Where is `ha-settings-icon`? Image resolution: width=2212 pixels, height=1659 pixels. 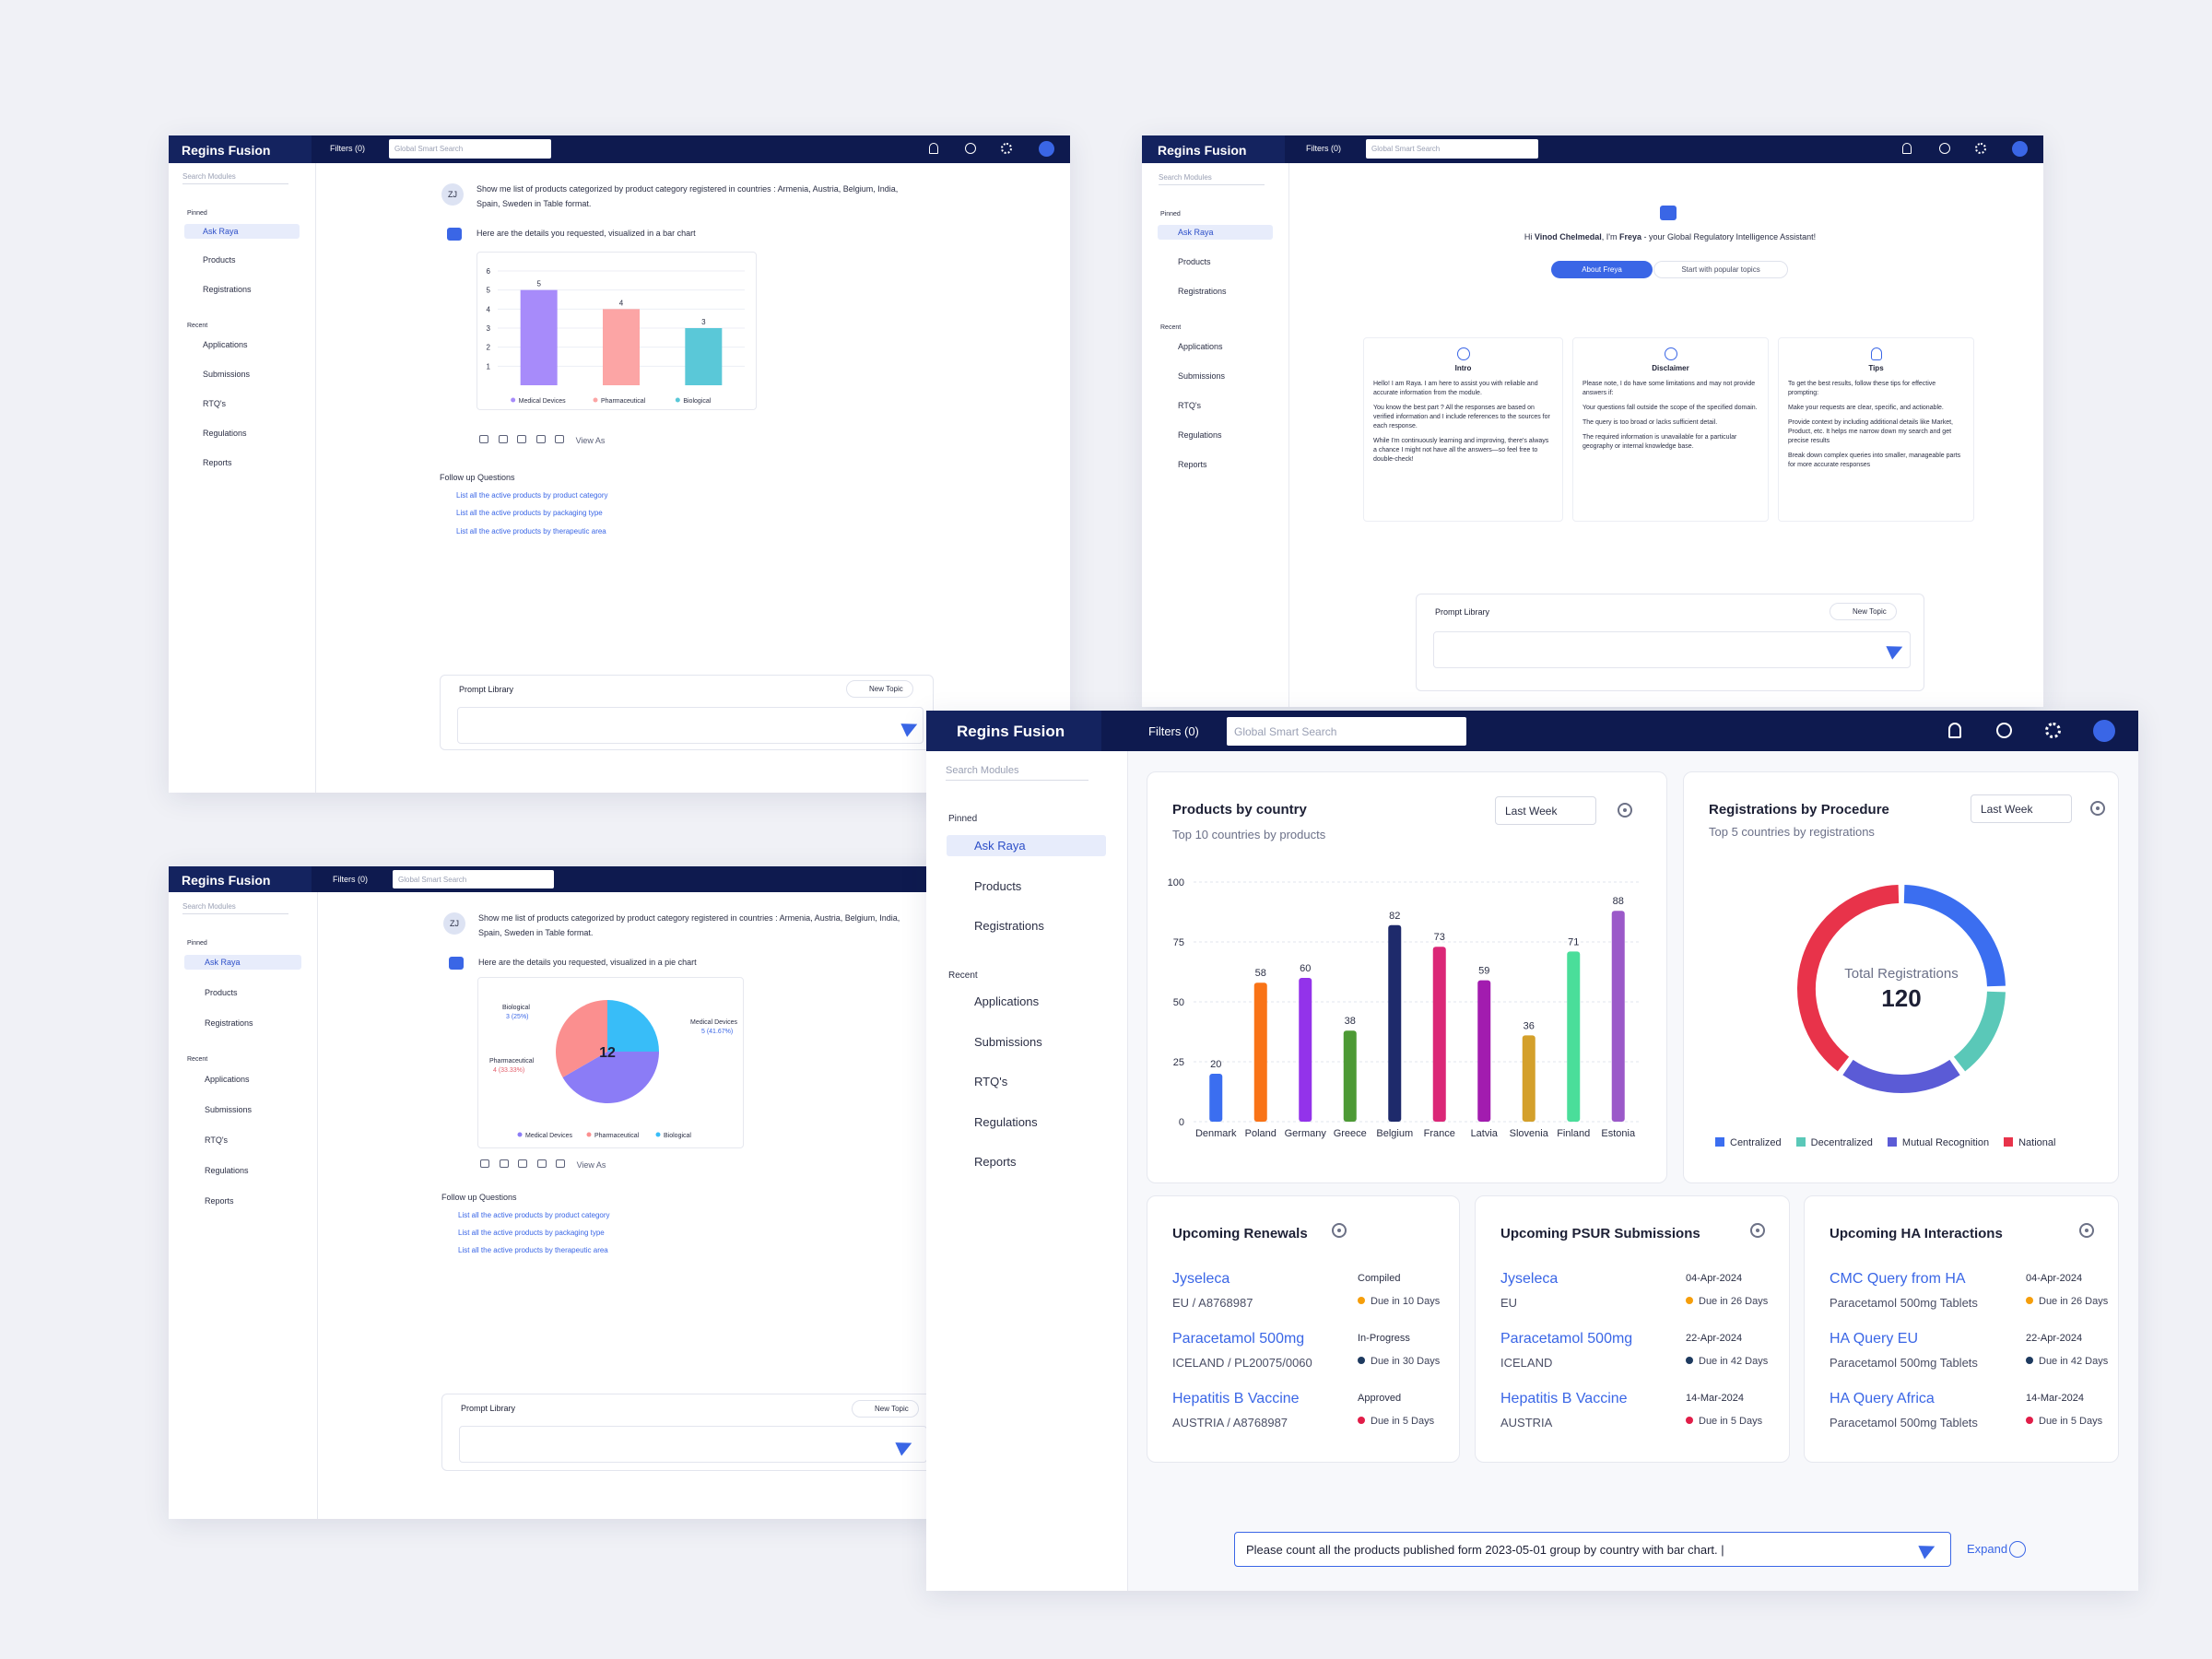
ha-settings-icon is located at coordinates (2086, 1230).